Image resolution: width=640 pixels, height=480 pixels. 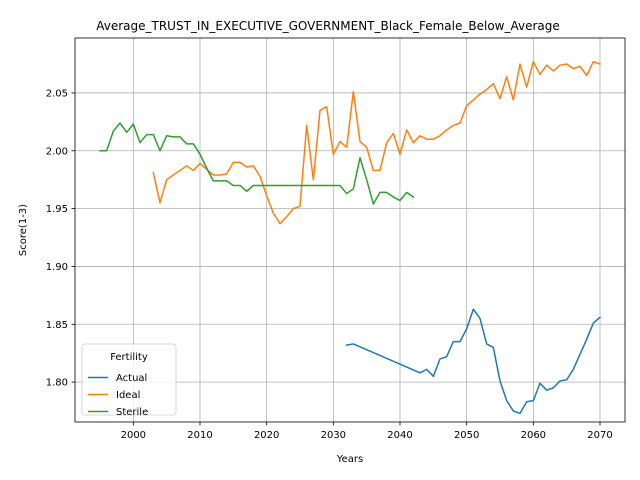 I want to click on y-tick-label: 1.90, so click(x=57, y=267).